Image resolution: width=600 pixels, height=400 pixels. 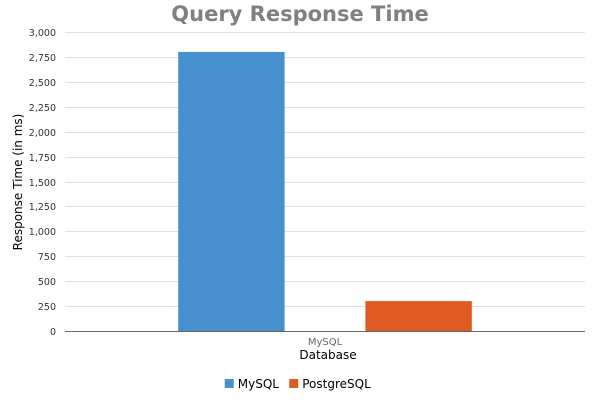 I want to click on y-tick-label: 500, so click(x=47, y=282).